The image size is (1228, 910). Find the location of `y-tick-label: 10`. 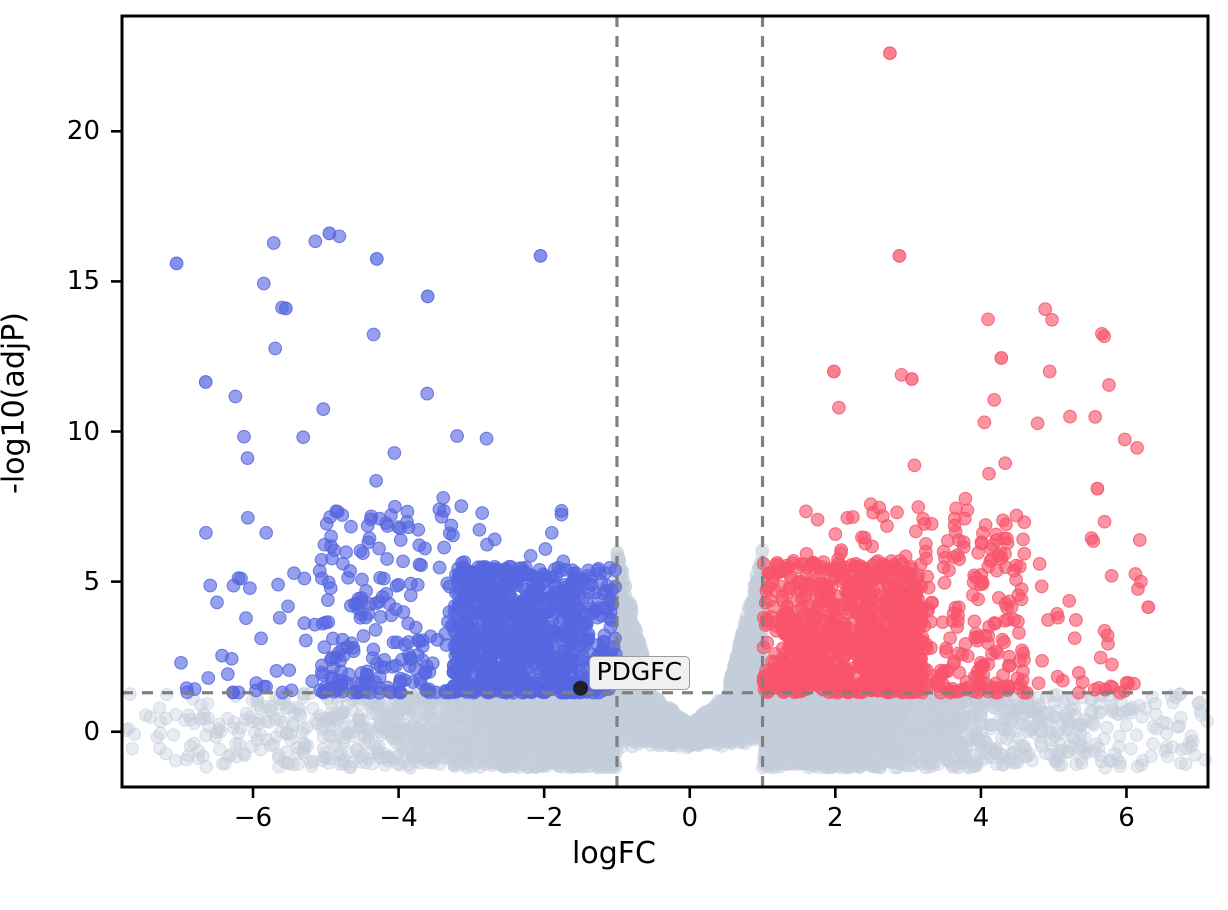

y-tick-label: 10 is located at coordinates (70, 432).